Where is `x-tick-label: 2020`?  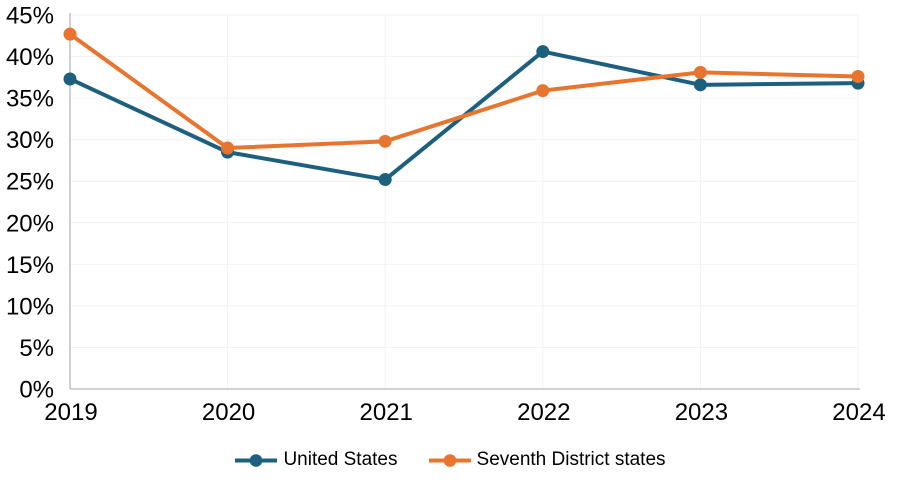 x-tick-label: 2020 is located at coordinates (228, 412).